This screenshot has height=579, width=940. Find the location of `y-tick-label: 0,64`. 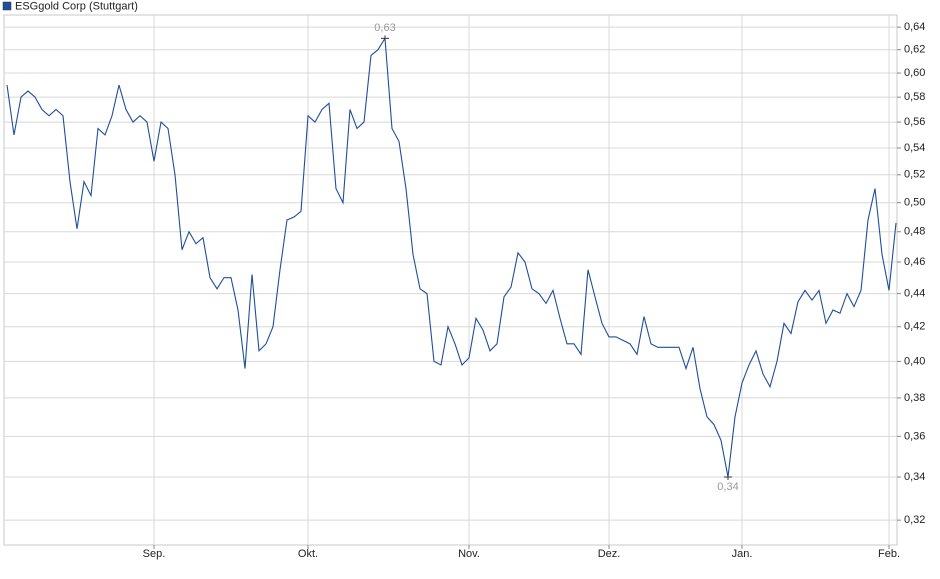

y-tick-label: 0,64 is located at coordinates (914, 27).